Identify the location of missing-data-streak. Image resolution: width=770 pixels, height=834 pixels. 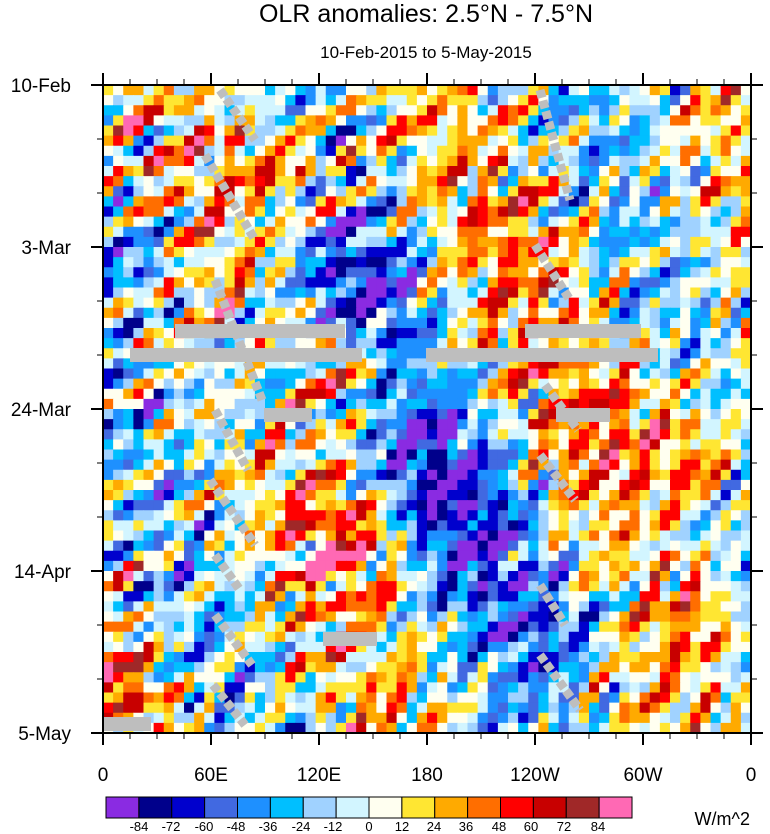
(231, 440).